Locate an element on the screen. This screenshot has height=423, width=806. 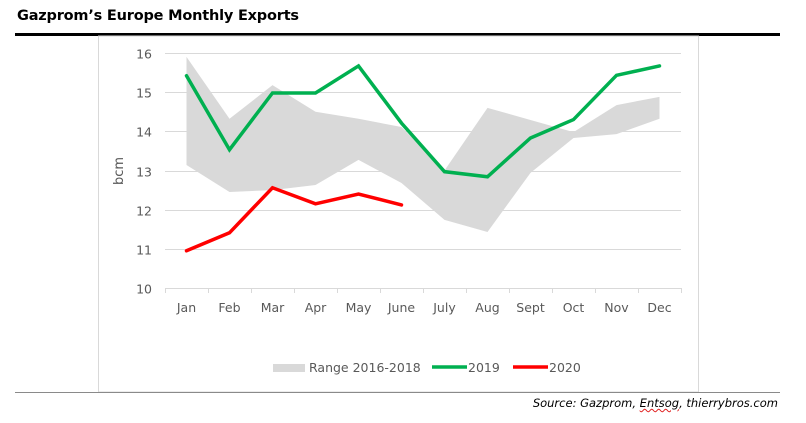
x-tick-label: Mar is located at coordinates (273, 307).